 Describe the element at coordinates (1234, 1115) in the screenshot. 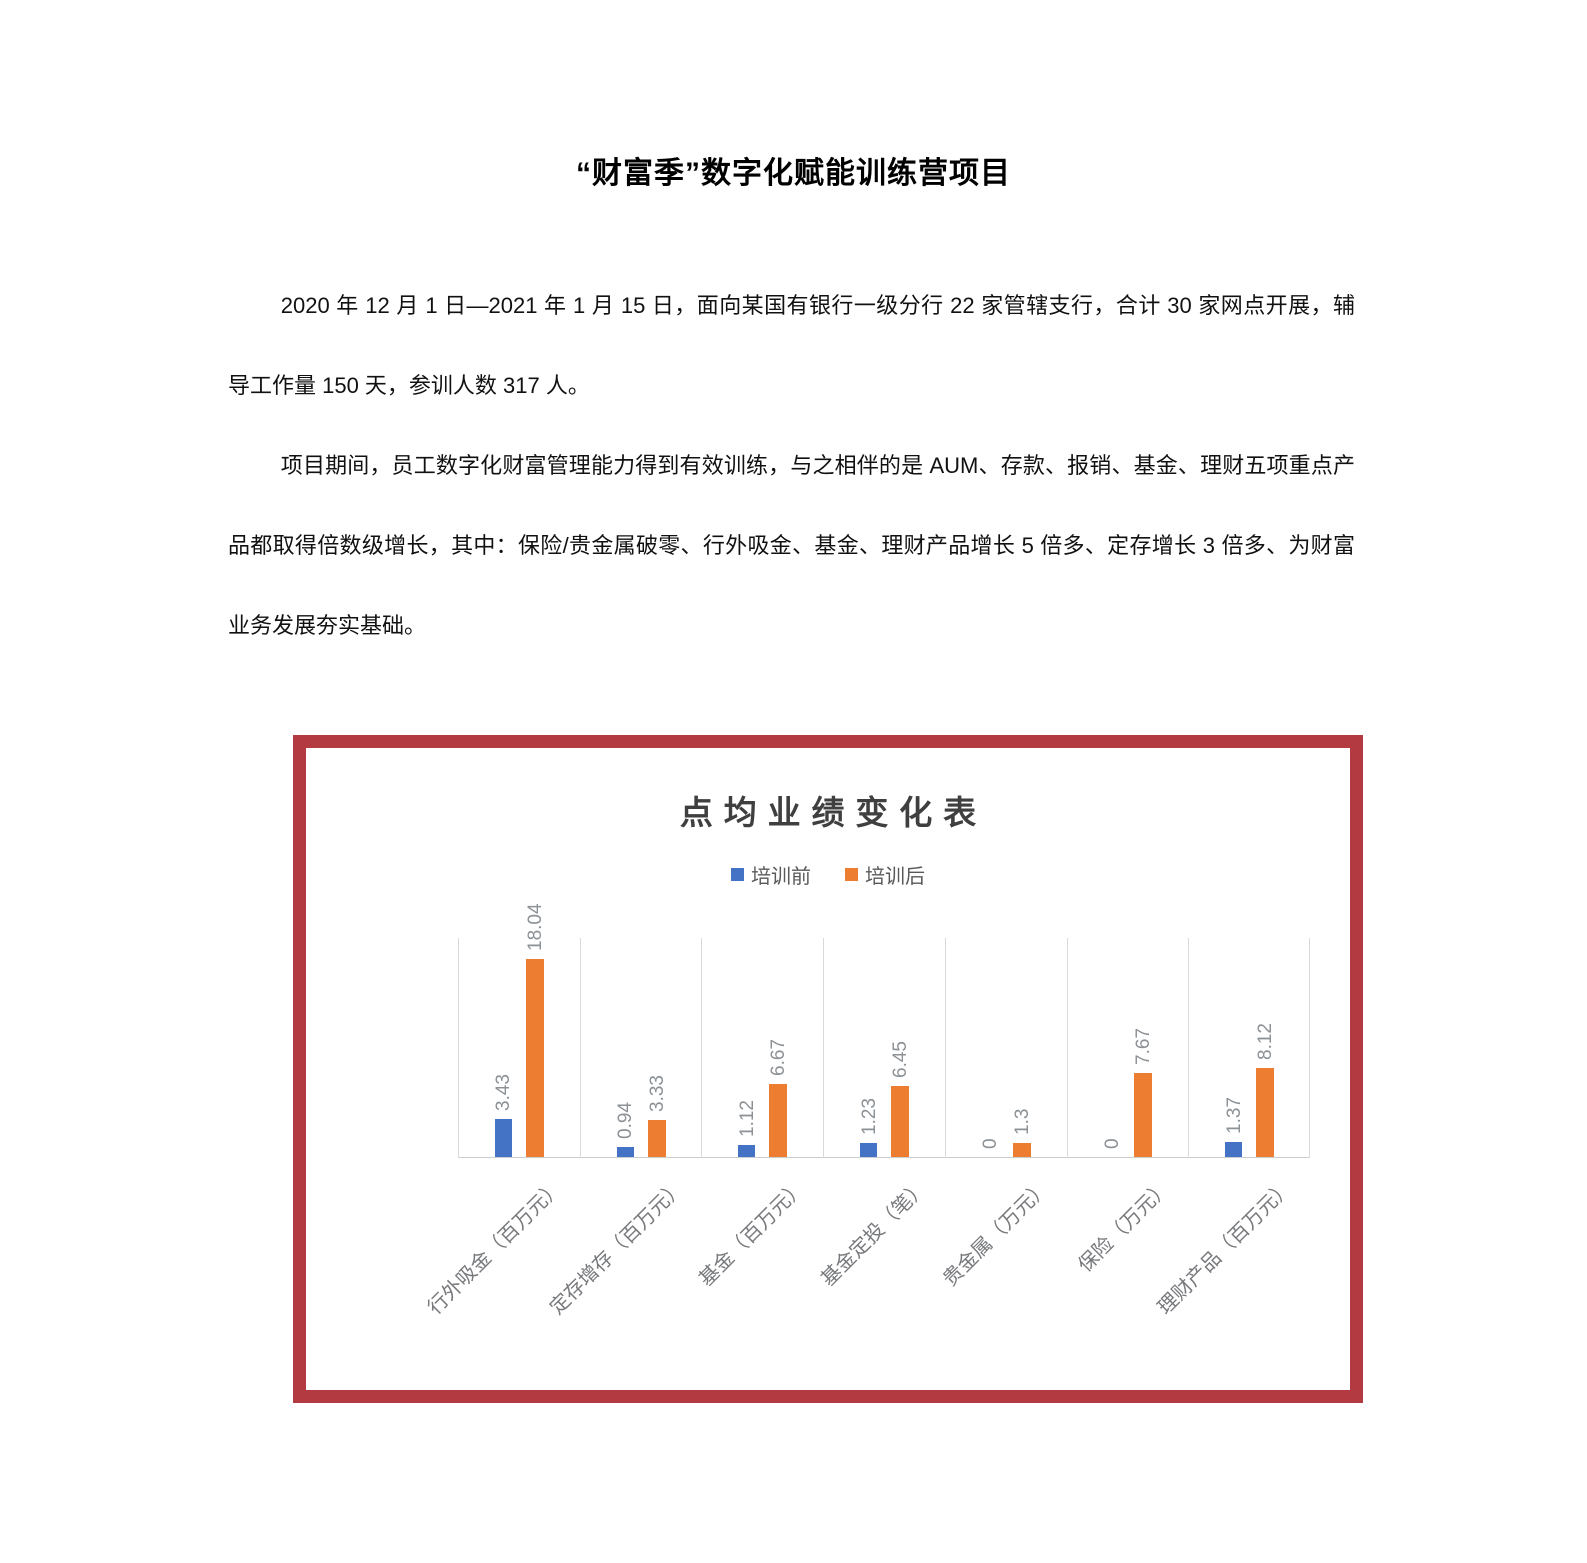

I see `bar-value-label: 1.37` at that location.